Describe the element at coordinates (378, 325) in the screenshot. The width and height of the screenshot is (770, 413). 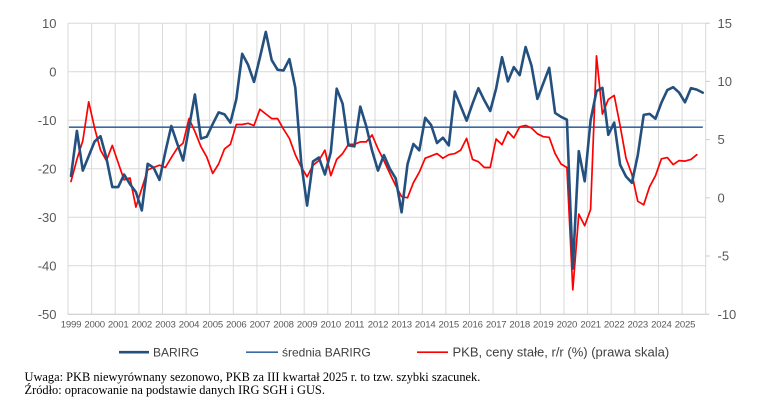
I see `svg-text: 2012` at that location.